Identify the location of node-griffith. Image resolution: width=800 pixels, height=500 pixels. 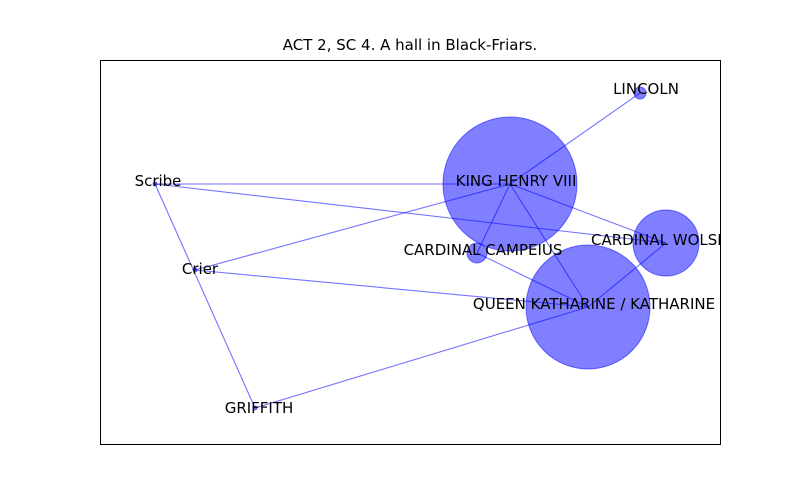
(255, 408).